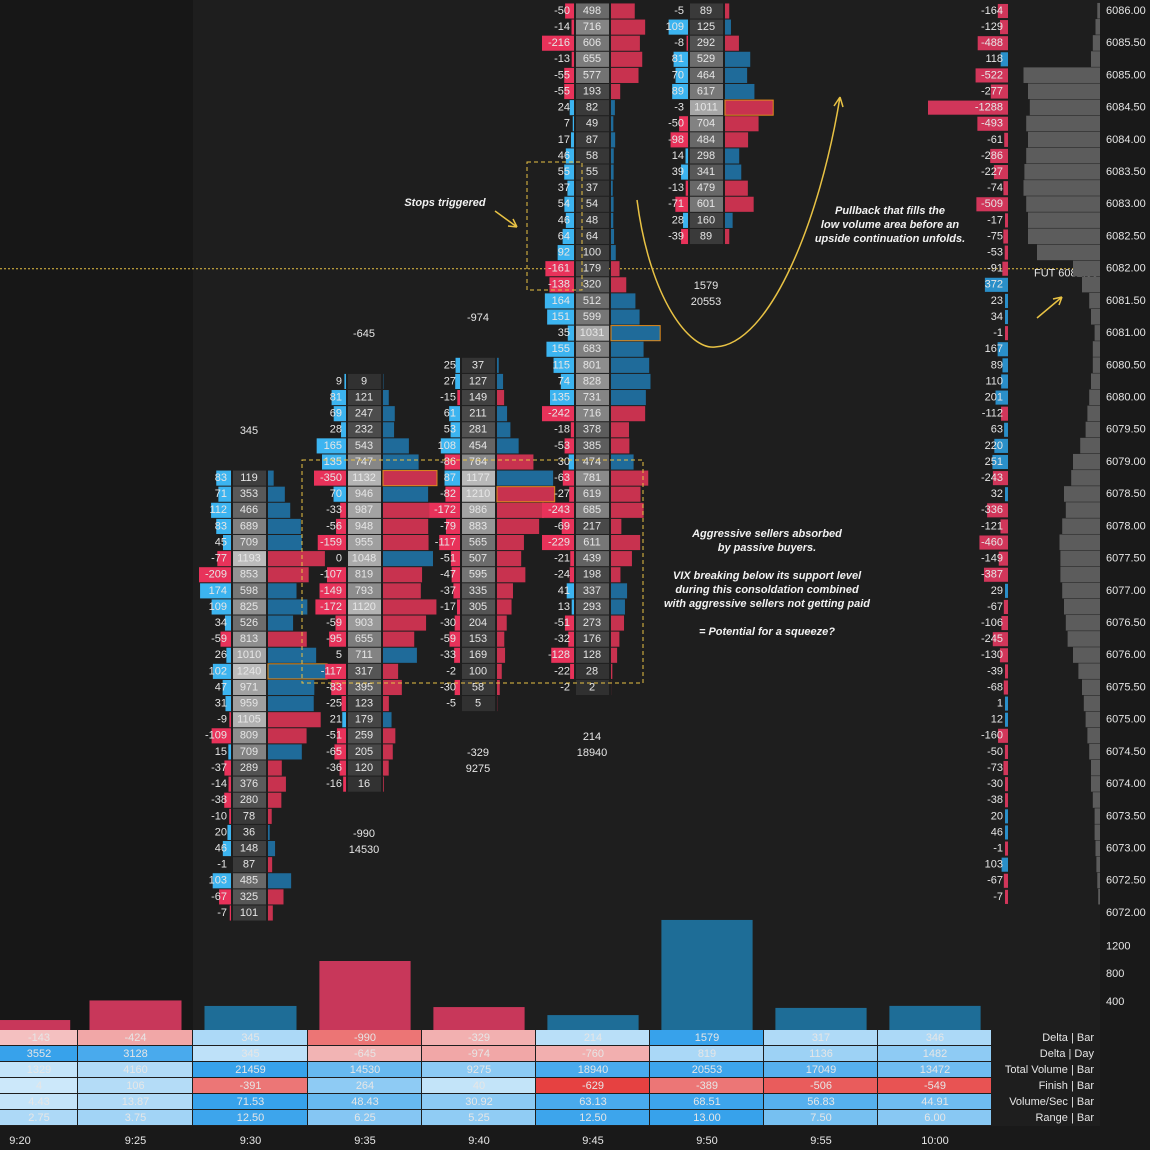 The width and height of the screenshot is (1150, 1150). Describe the element at coordinates (334, 510) in the screenshot. I see `delta-label: -33` at that location.